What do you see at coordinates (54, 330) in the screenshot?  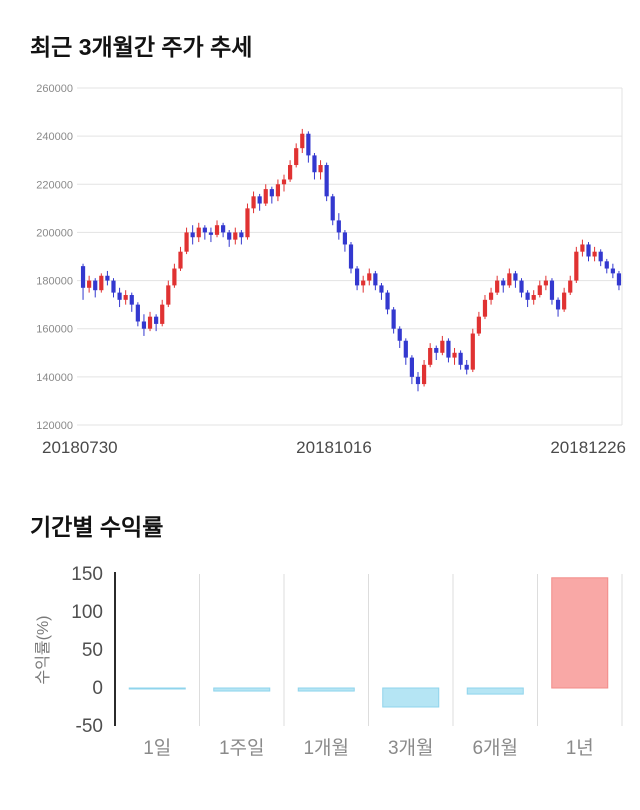 I see `svg-text: 160000` at bounding box center [54, 330].